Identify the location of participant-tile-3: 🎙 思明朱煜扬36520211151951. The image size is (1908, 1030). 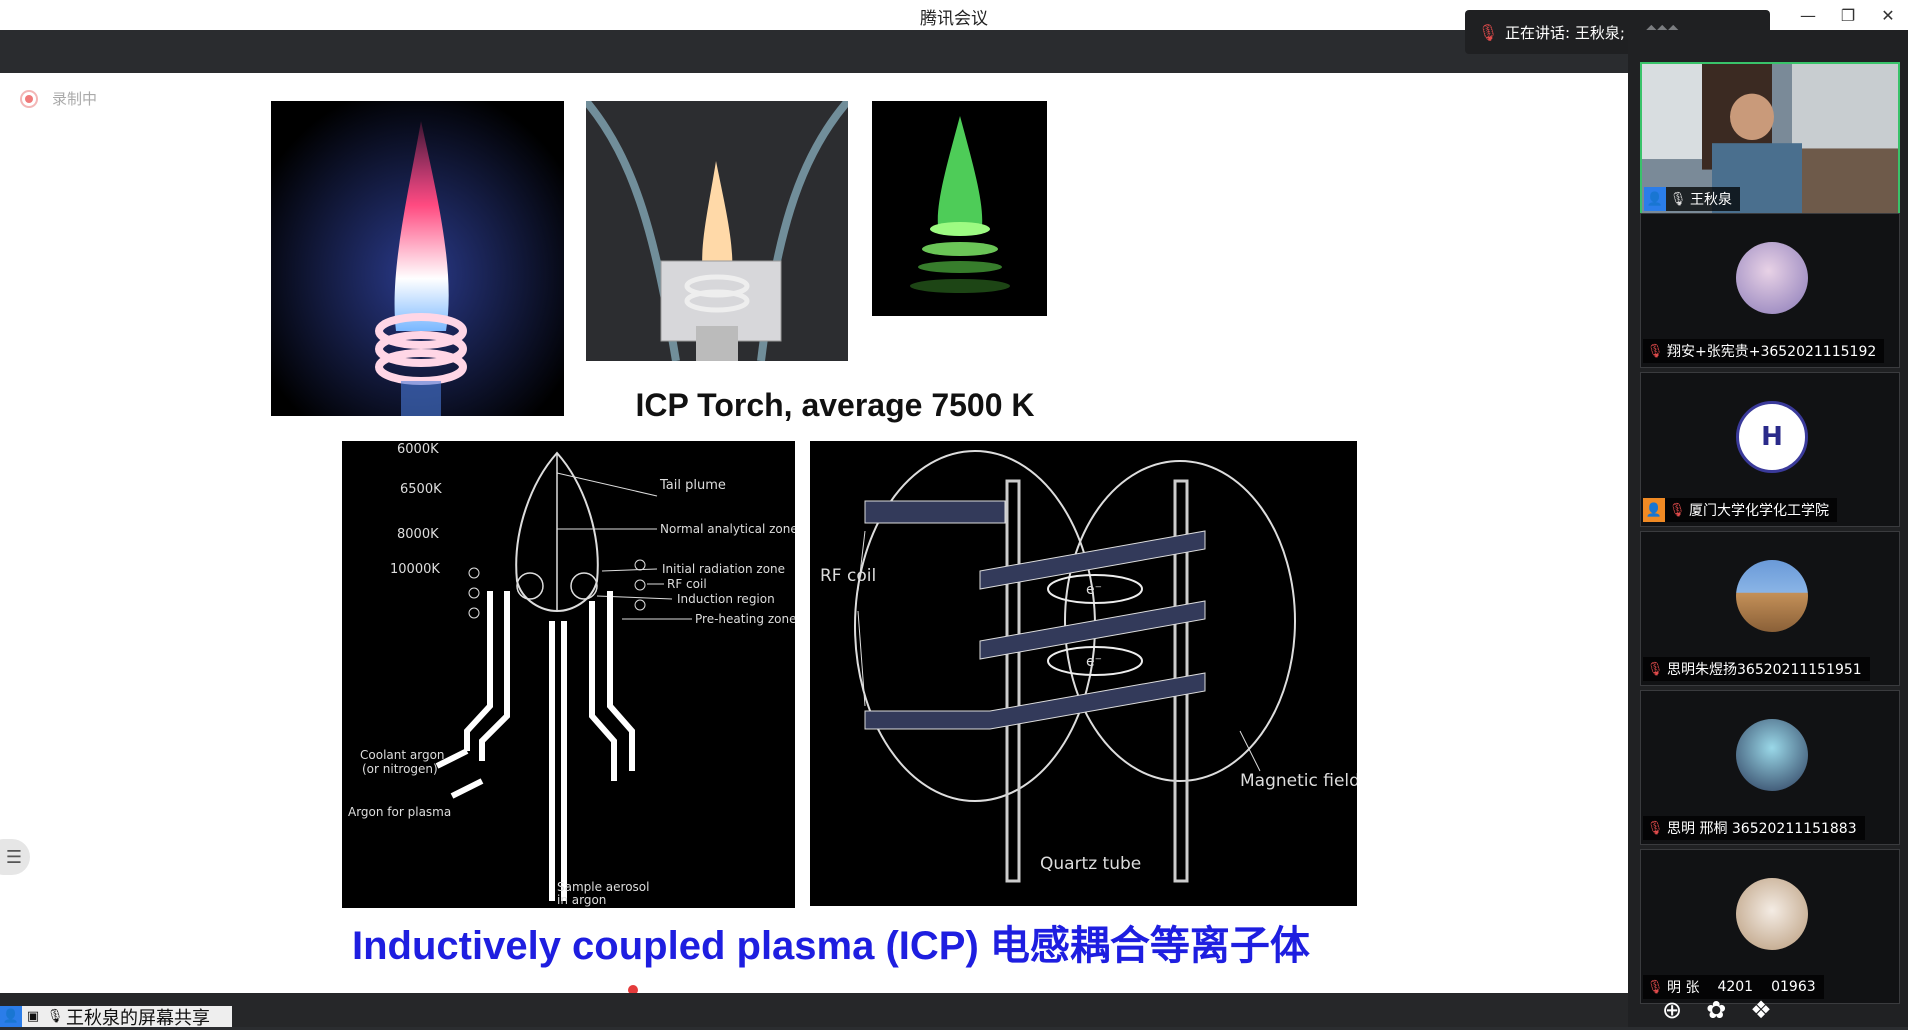
(1770, 608).